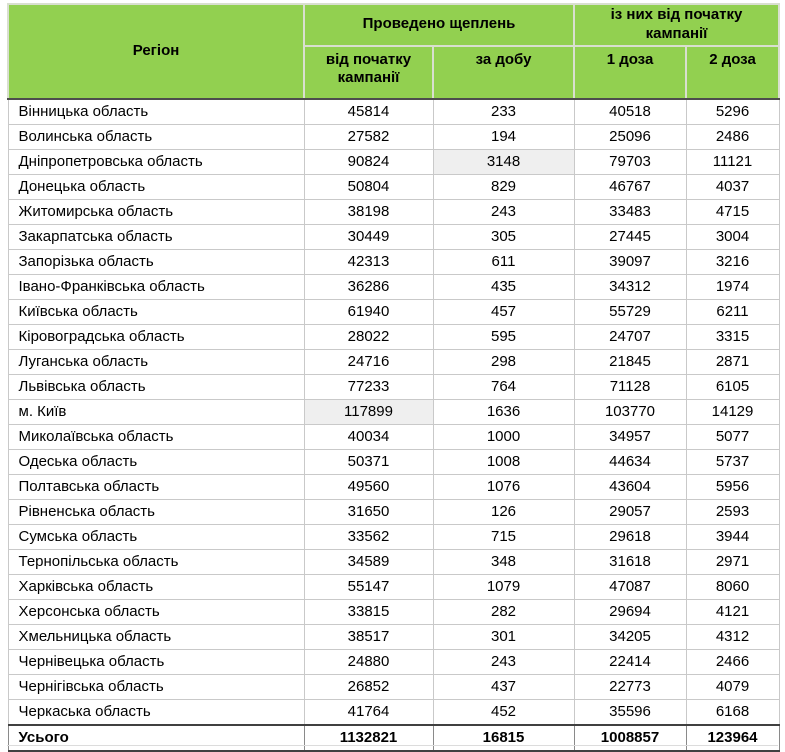  What do you see at coordinates (368, 411) in the screenshot?
I see `since-start-cell: 117899` at bounding box center [368, 411].